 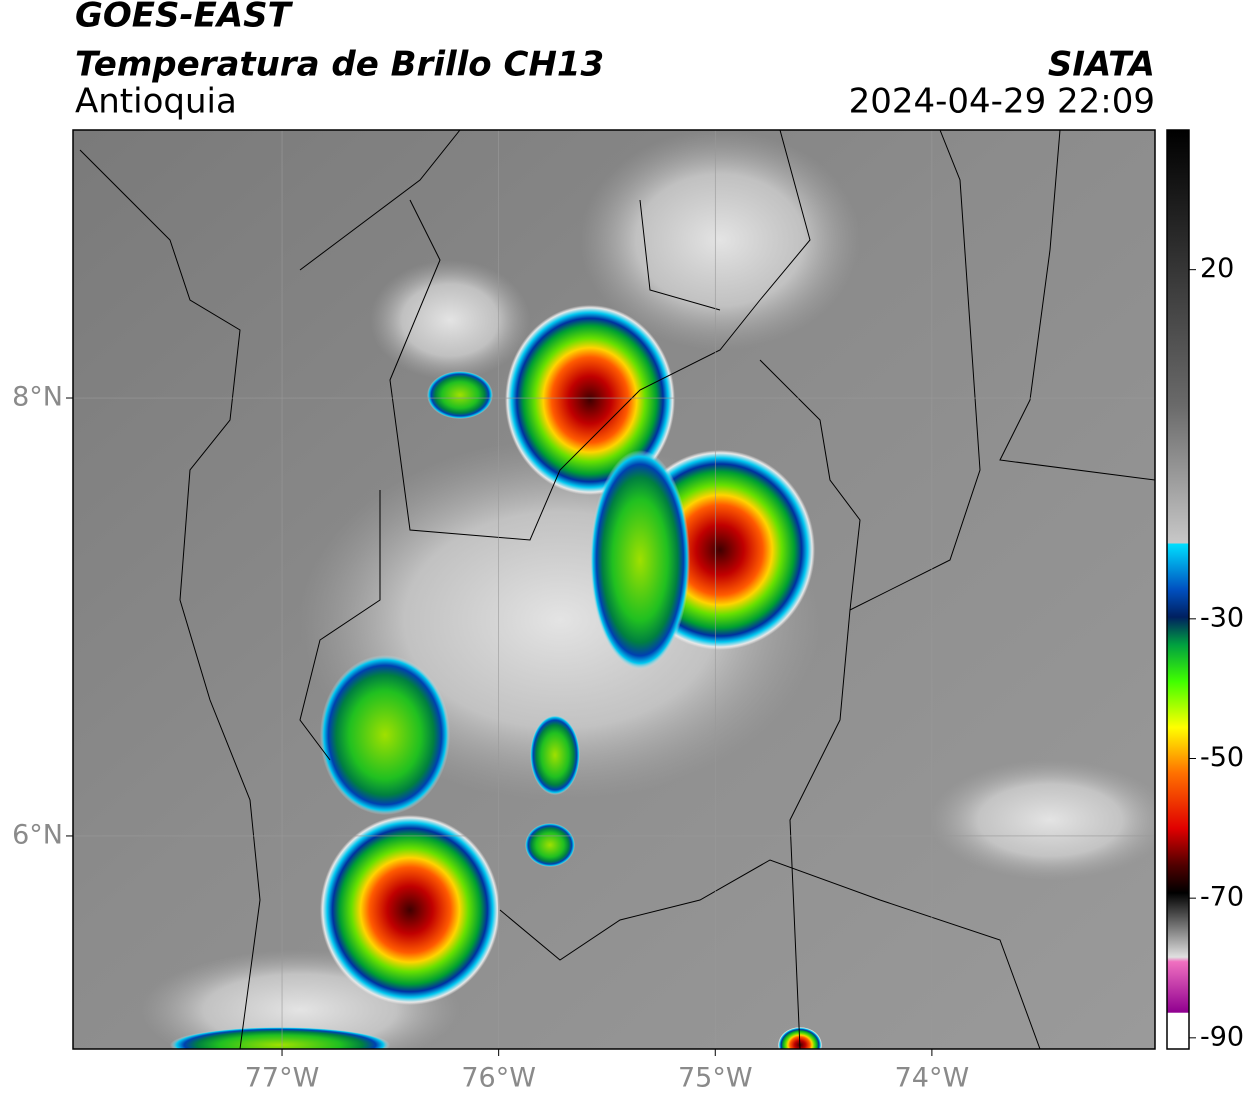 I want to click on x-tick-label: 77°W, so click(x=282, y=1078).